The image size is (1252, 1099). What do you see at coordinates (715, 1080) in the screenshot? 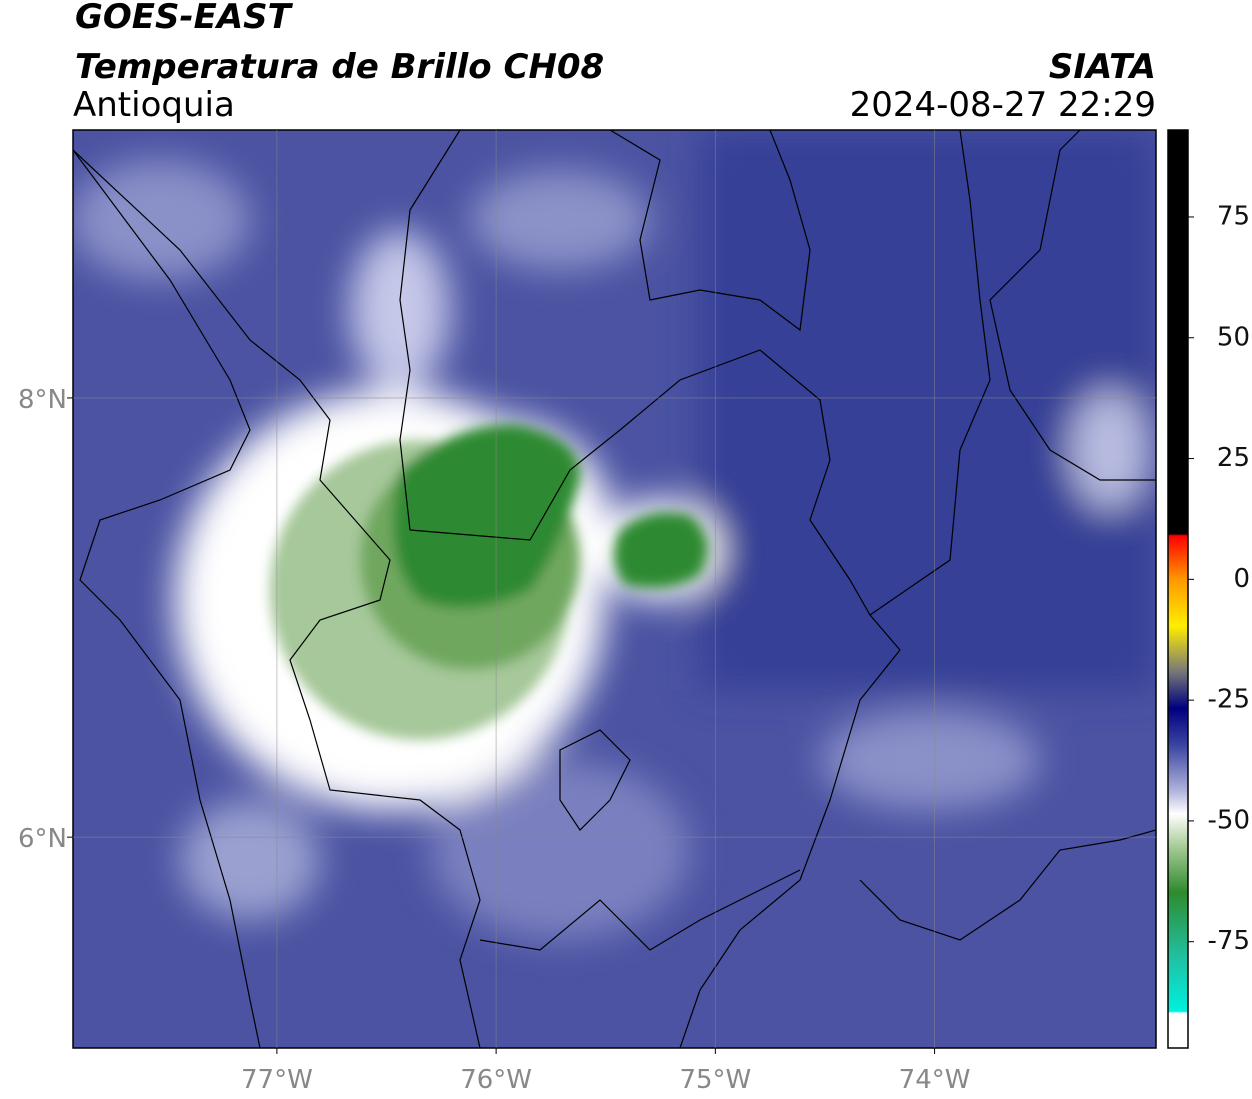
I see `x-tick-label: 75°W` at bounding box center [715, 1080].